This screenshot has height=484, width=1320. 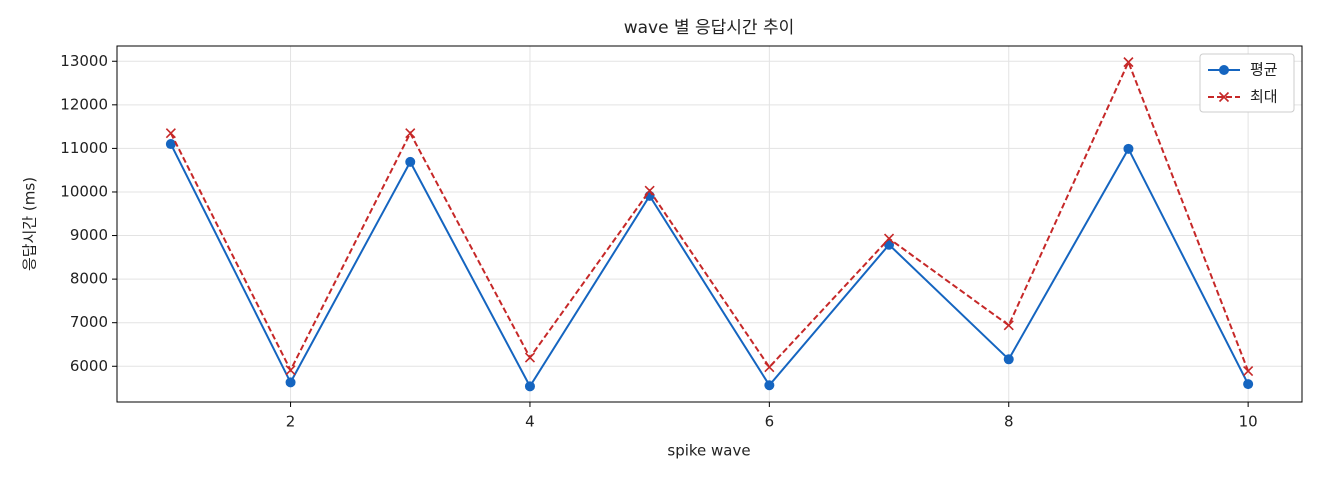 What do you see at coordinates (84, 148) in the screenshot?
I see `y-tick-label: 11000` at bounding box center [84, 148].